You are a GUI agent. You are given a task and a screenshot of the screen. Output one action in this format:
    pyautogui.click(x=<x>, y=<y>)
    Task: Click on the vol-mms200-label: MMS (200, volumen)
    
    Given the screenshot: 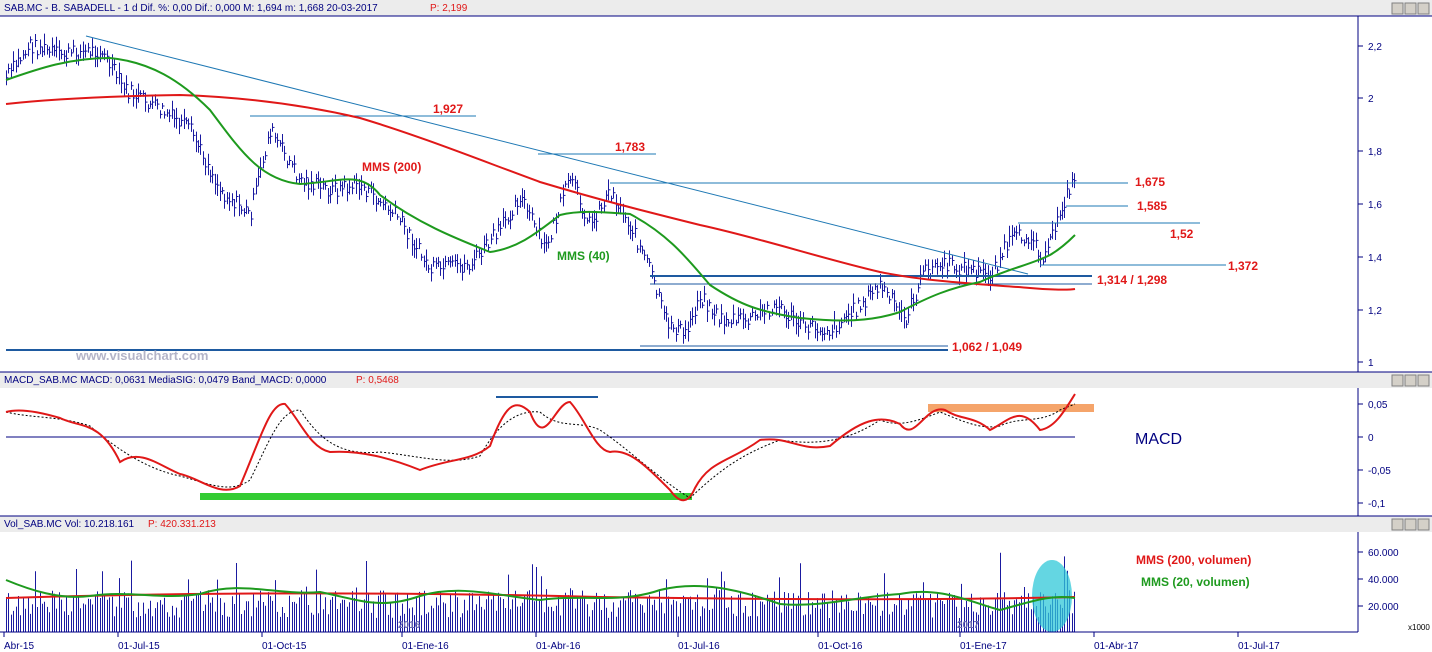 What is the action you would take?
    pyautogui.click(x=1193, y=560)
    